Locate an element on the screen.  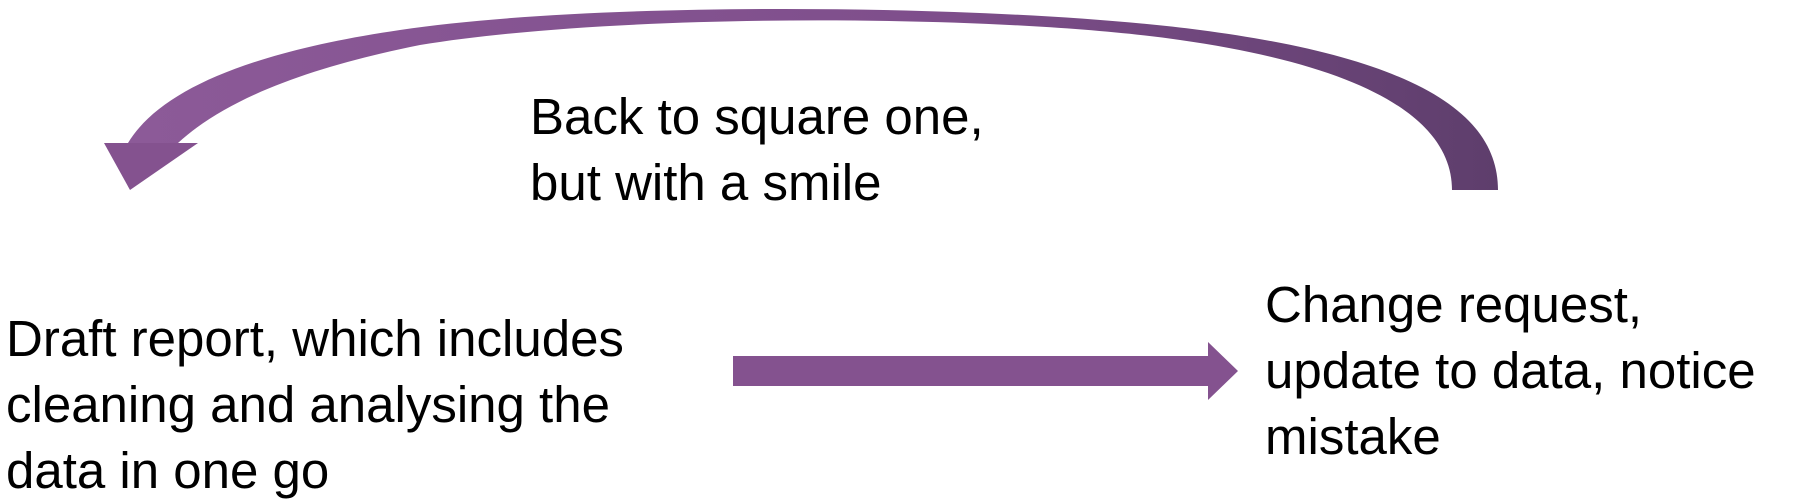
loop-label-line-2: but with a smile is located at coordinates (706, 182).